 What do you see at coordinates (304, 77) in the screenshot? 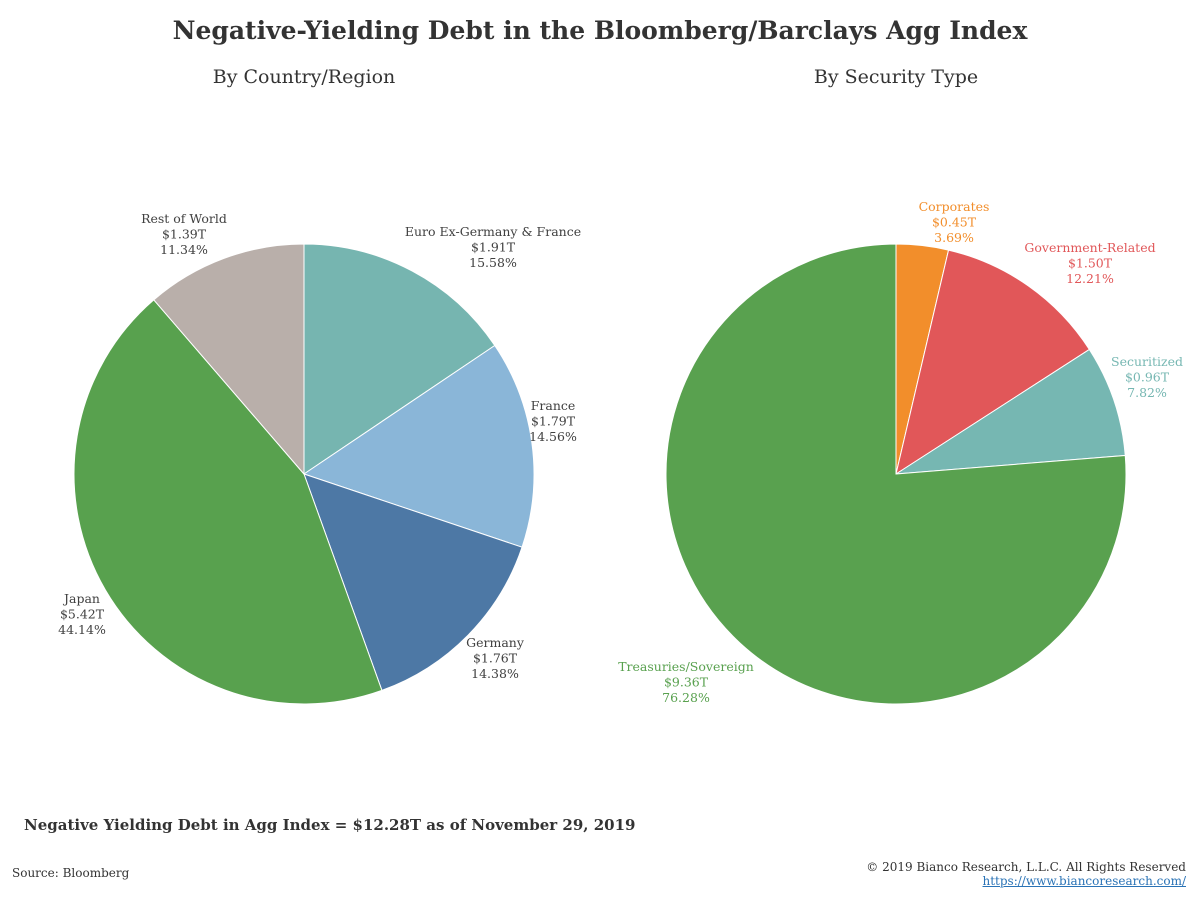
I see `pie-left-title: By Country/Region` at bounding box center [304, 77].